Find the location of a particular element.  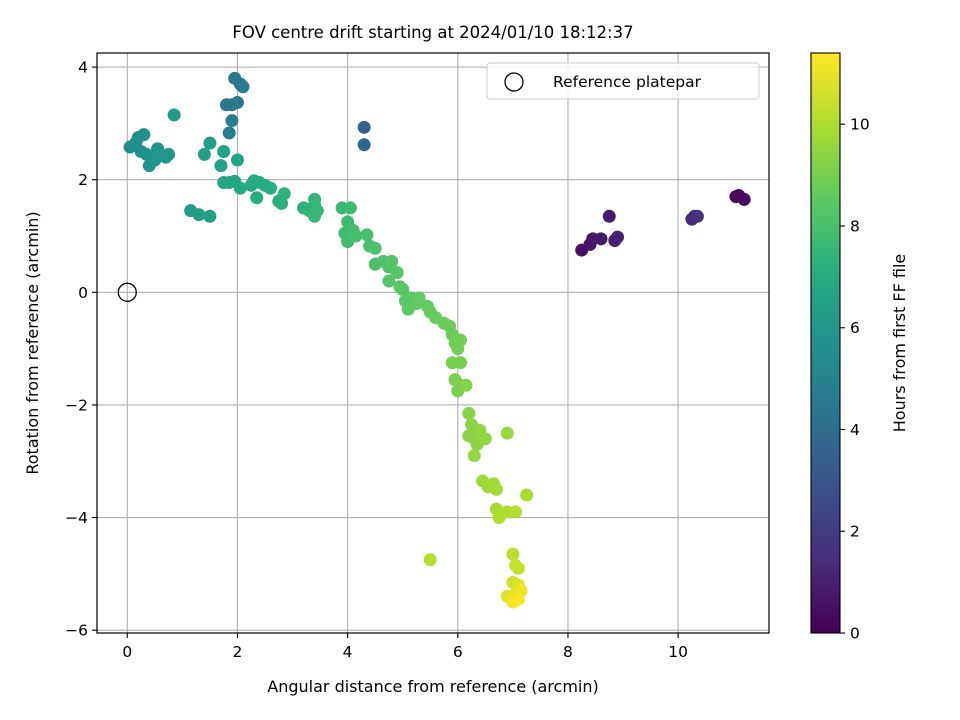

colorbar-frame is located at coordinates (825, 343).